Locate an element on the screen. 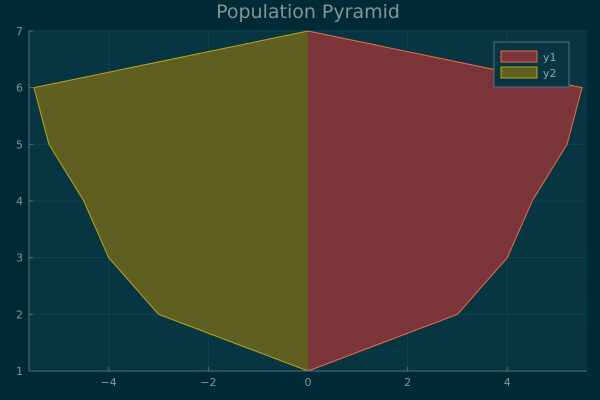  x-tick-label-3: 2 is located at coordinates (407, 382).